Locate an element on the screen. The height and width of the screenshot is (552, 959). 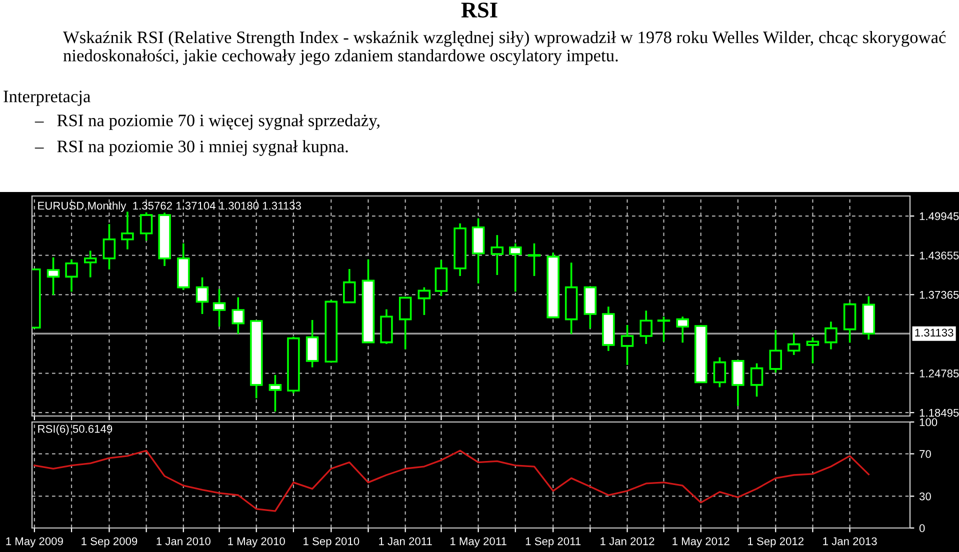
y-tick-label: 1.43655 is located at coordinates (939, 256).